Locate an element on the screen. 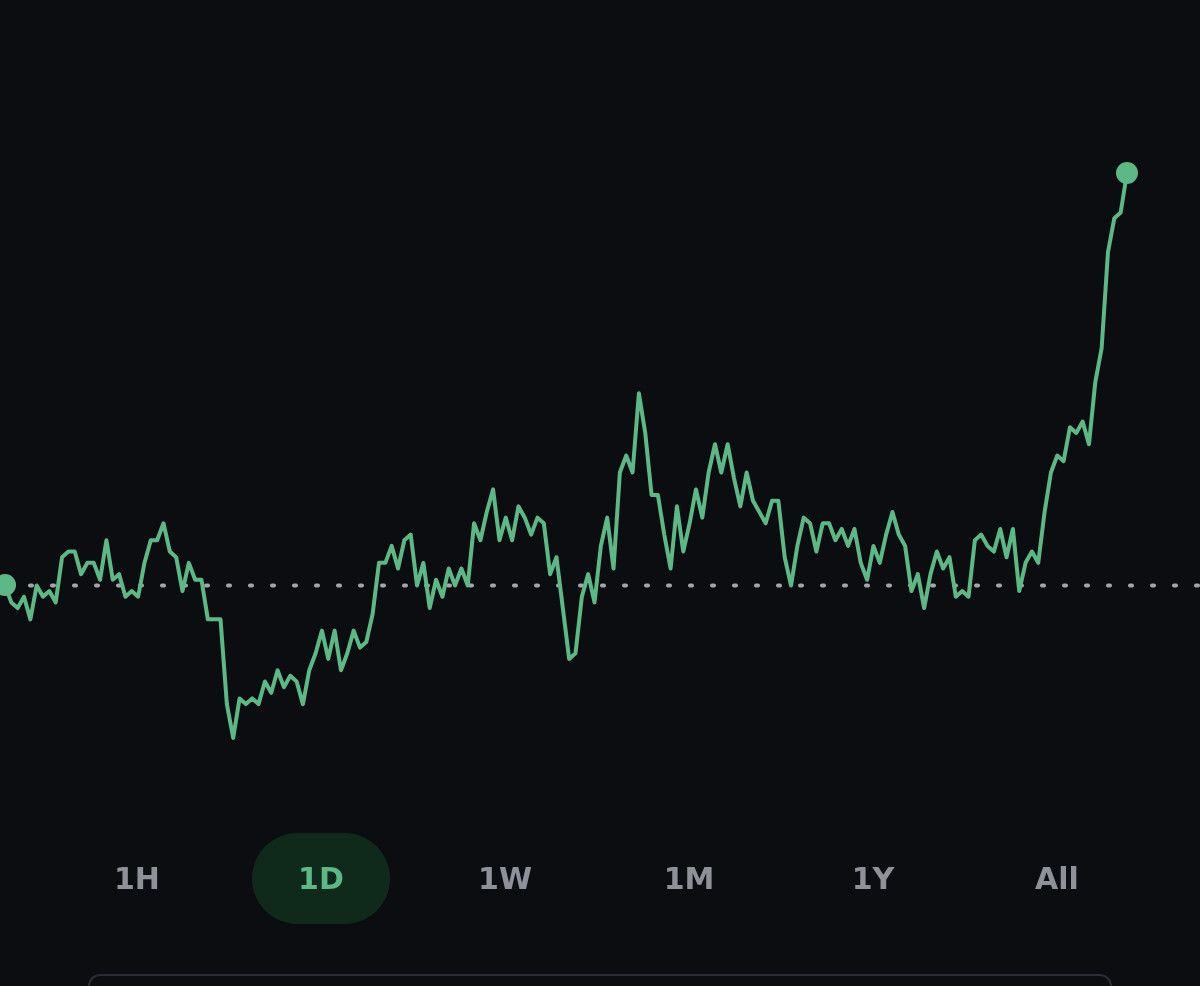  text: 1H is located at coordinates (137, 878).